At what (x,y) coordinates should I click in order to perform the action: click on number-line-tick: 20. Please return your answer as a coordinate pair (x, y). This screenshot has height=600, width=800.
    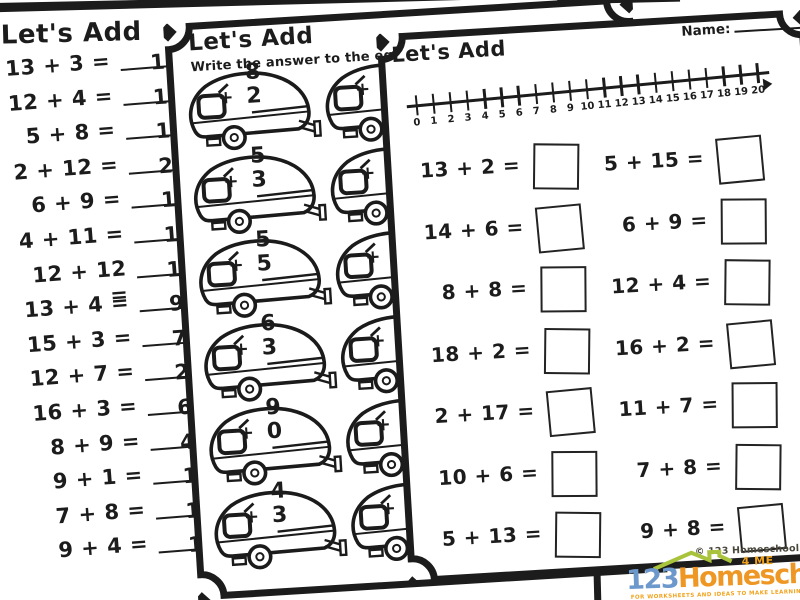
    Looking at the image, I should click on (757, 81).